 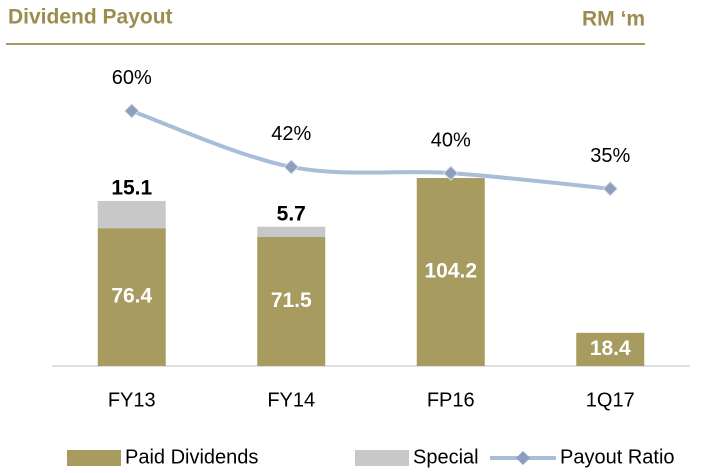 What do you see at coordinates (613, 19) in the screenshot?
I see `unit-label: RM ‘m` at bounding box center [613, 19].